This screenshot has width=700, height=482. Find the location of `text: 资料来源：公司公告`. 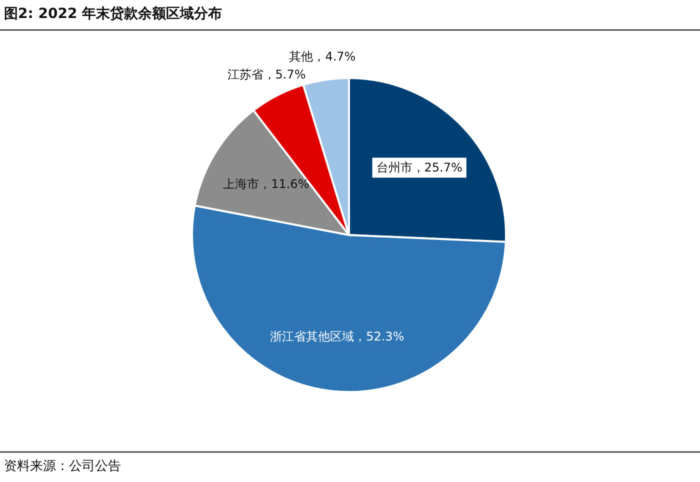

text: 资料来源：公司公告 is located at coordinates (62, 466).